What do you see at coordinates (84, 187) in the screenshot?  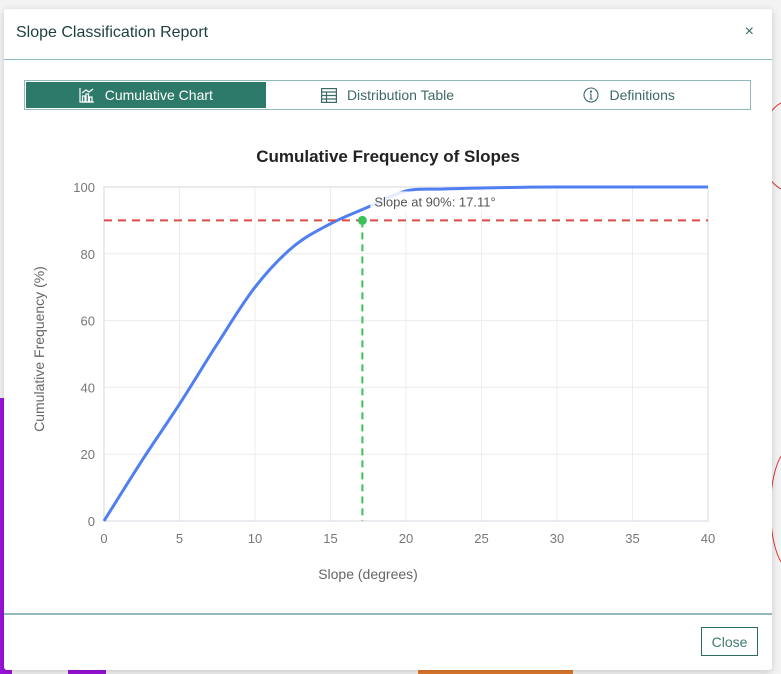 I see `y-tick-label: 100` at bounding box center [84, 187].